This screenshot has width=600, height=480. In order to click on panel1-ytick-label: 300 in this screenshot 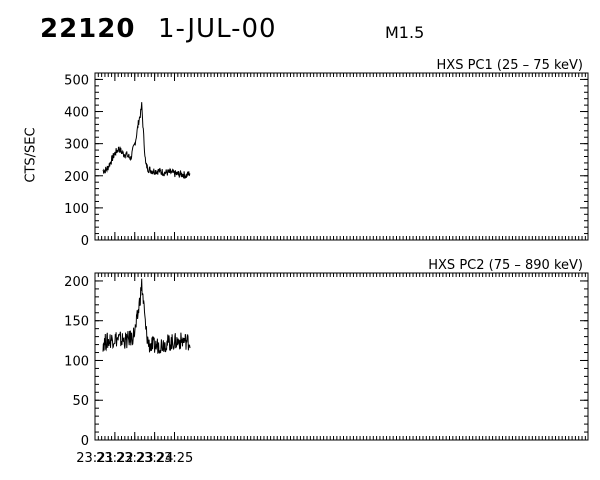, I will do `click(76, 145)`.